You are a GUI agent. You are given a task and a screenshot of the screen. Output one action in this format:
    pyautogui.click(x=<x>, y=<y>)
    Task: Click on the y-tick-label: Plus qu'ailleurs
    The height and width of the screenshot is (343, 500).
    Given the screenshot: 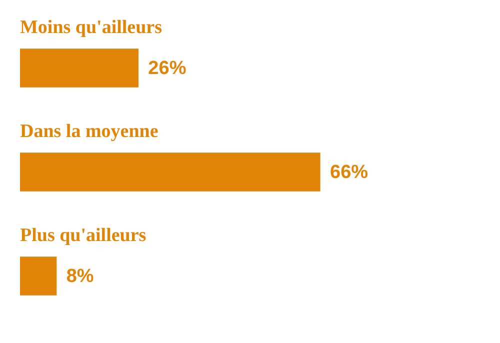 What is the action you would take?
    pyautogui.click(x=83, y=235)
    